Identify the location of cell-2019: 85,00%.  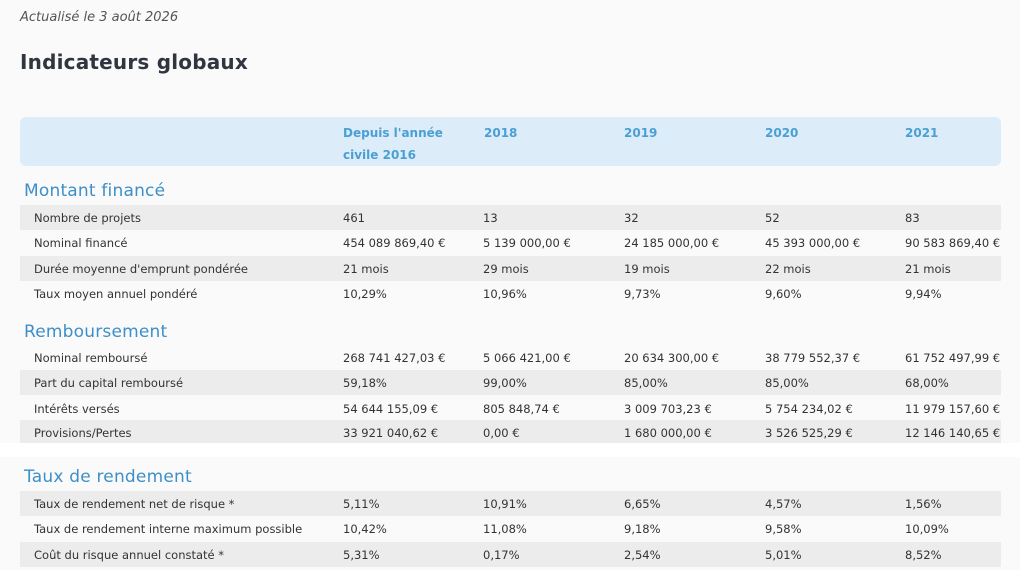
(646, 383).